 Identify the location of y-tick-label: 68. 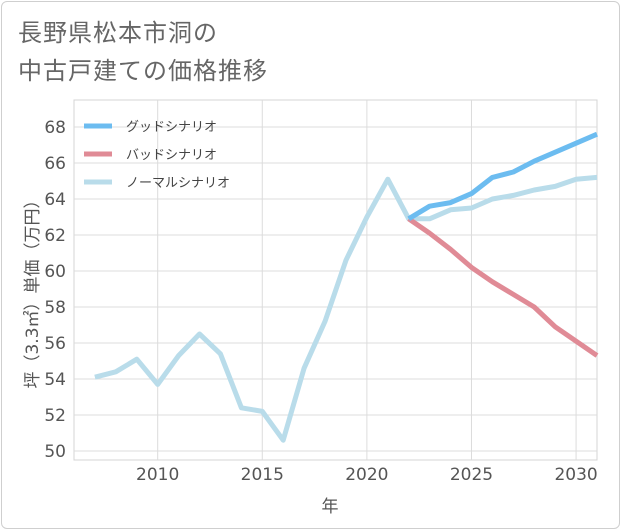
(55, 128).